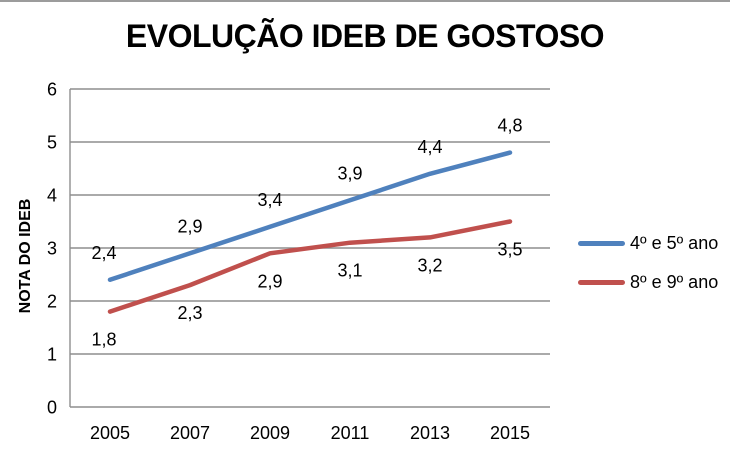  What do you see at coordinates (269, 200) in the screenshot?
I see `data-label: 3,4` at bounding box center [269, 200].